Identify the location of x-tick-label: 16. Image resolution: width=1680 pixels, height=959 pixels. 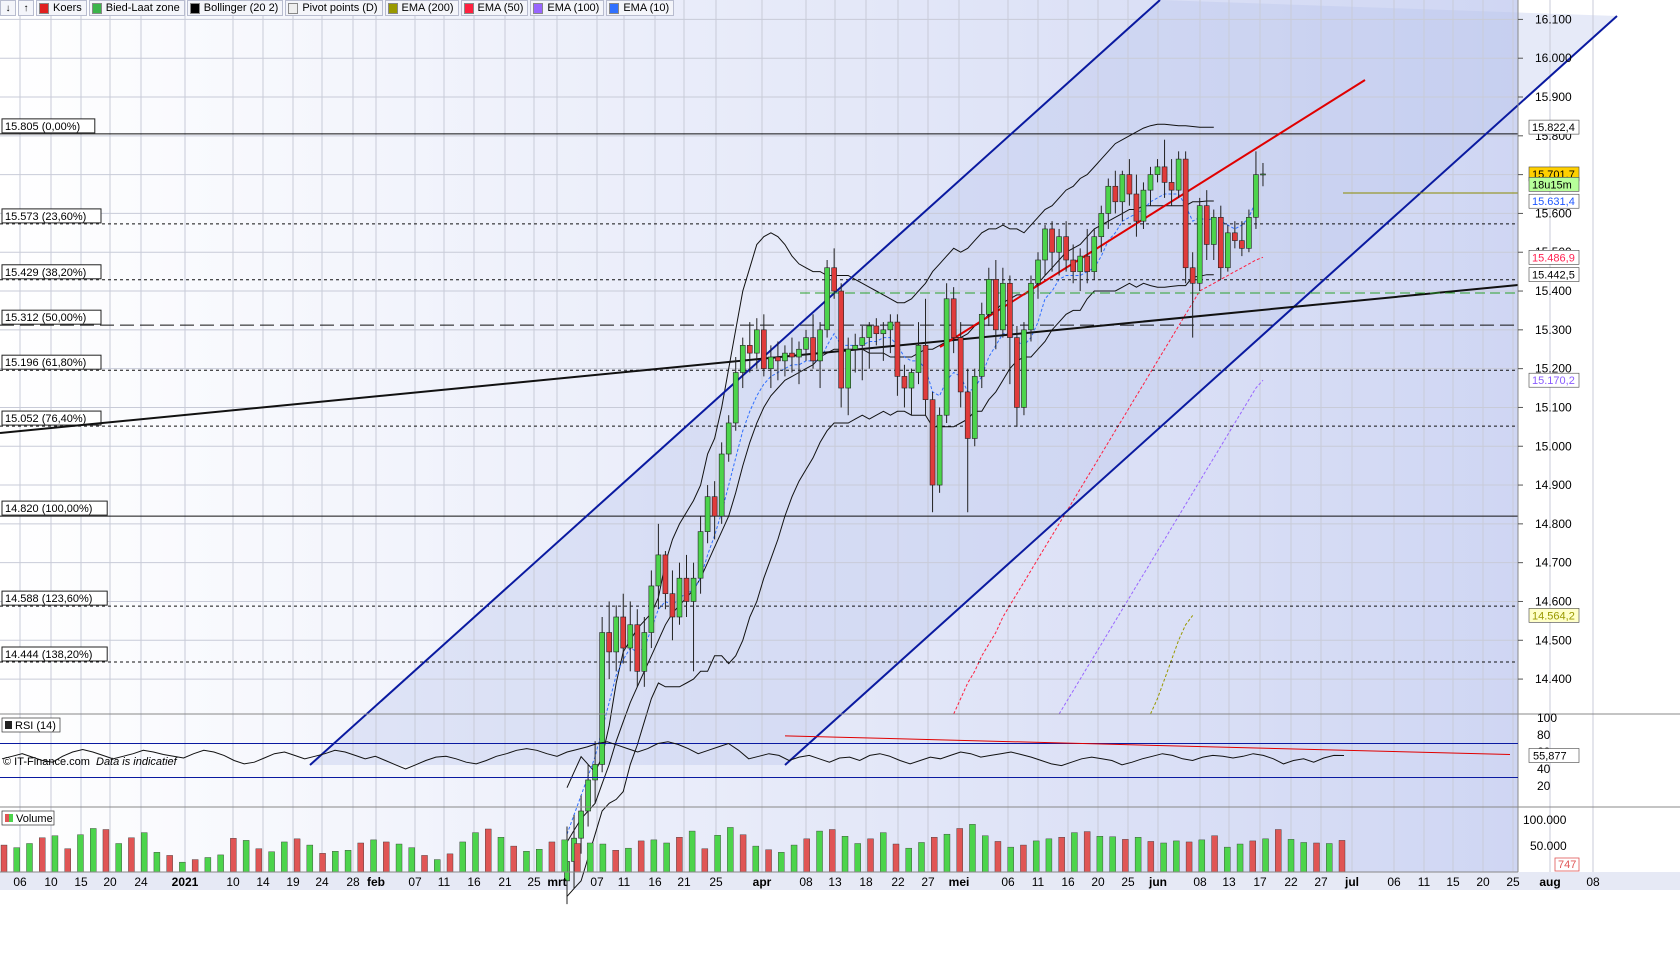
(474, 882).